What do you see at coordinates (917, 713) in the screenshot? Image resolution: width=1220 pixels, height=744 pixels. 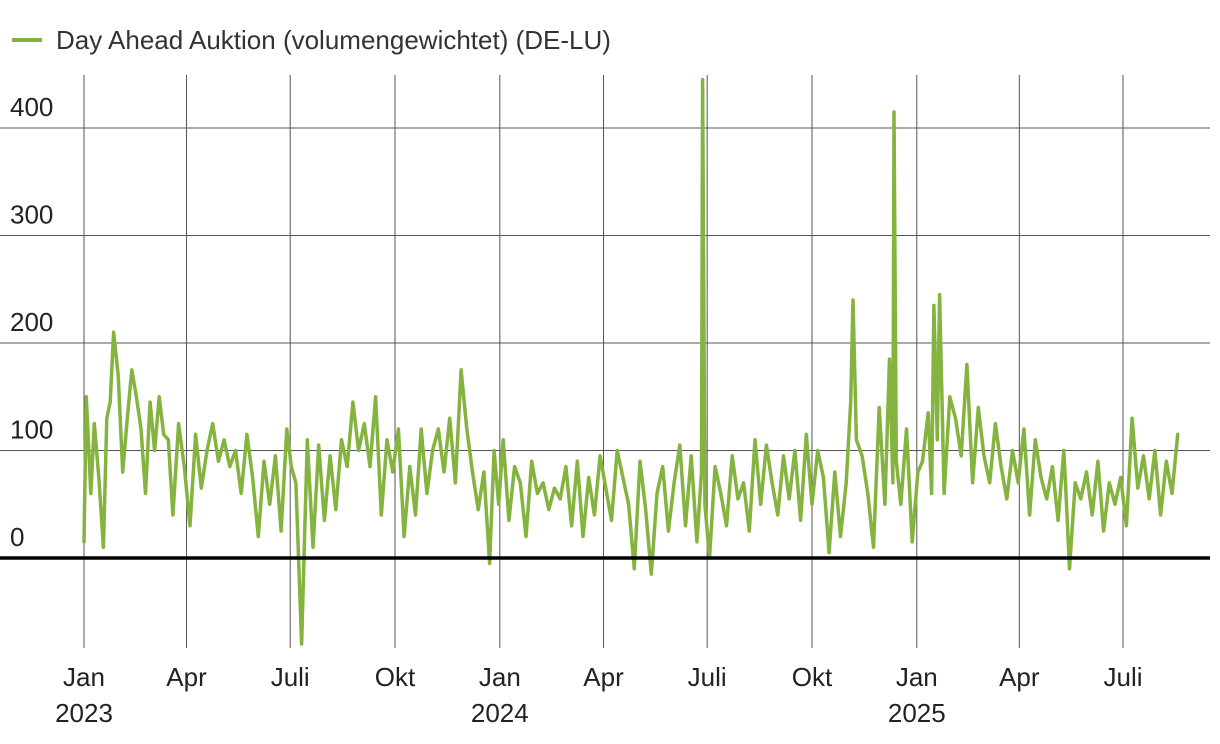 I see `x-tick-year-8: 2025` at bounding box center [917, 713].